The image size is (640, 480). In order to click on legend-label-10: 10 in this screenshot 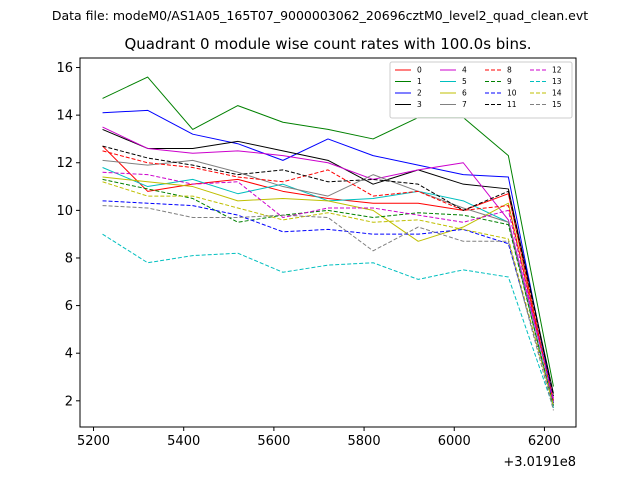, I will do `click(512, 93)`.